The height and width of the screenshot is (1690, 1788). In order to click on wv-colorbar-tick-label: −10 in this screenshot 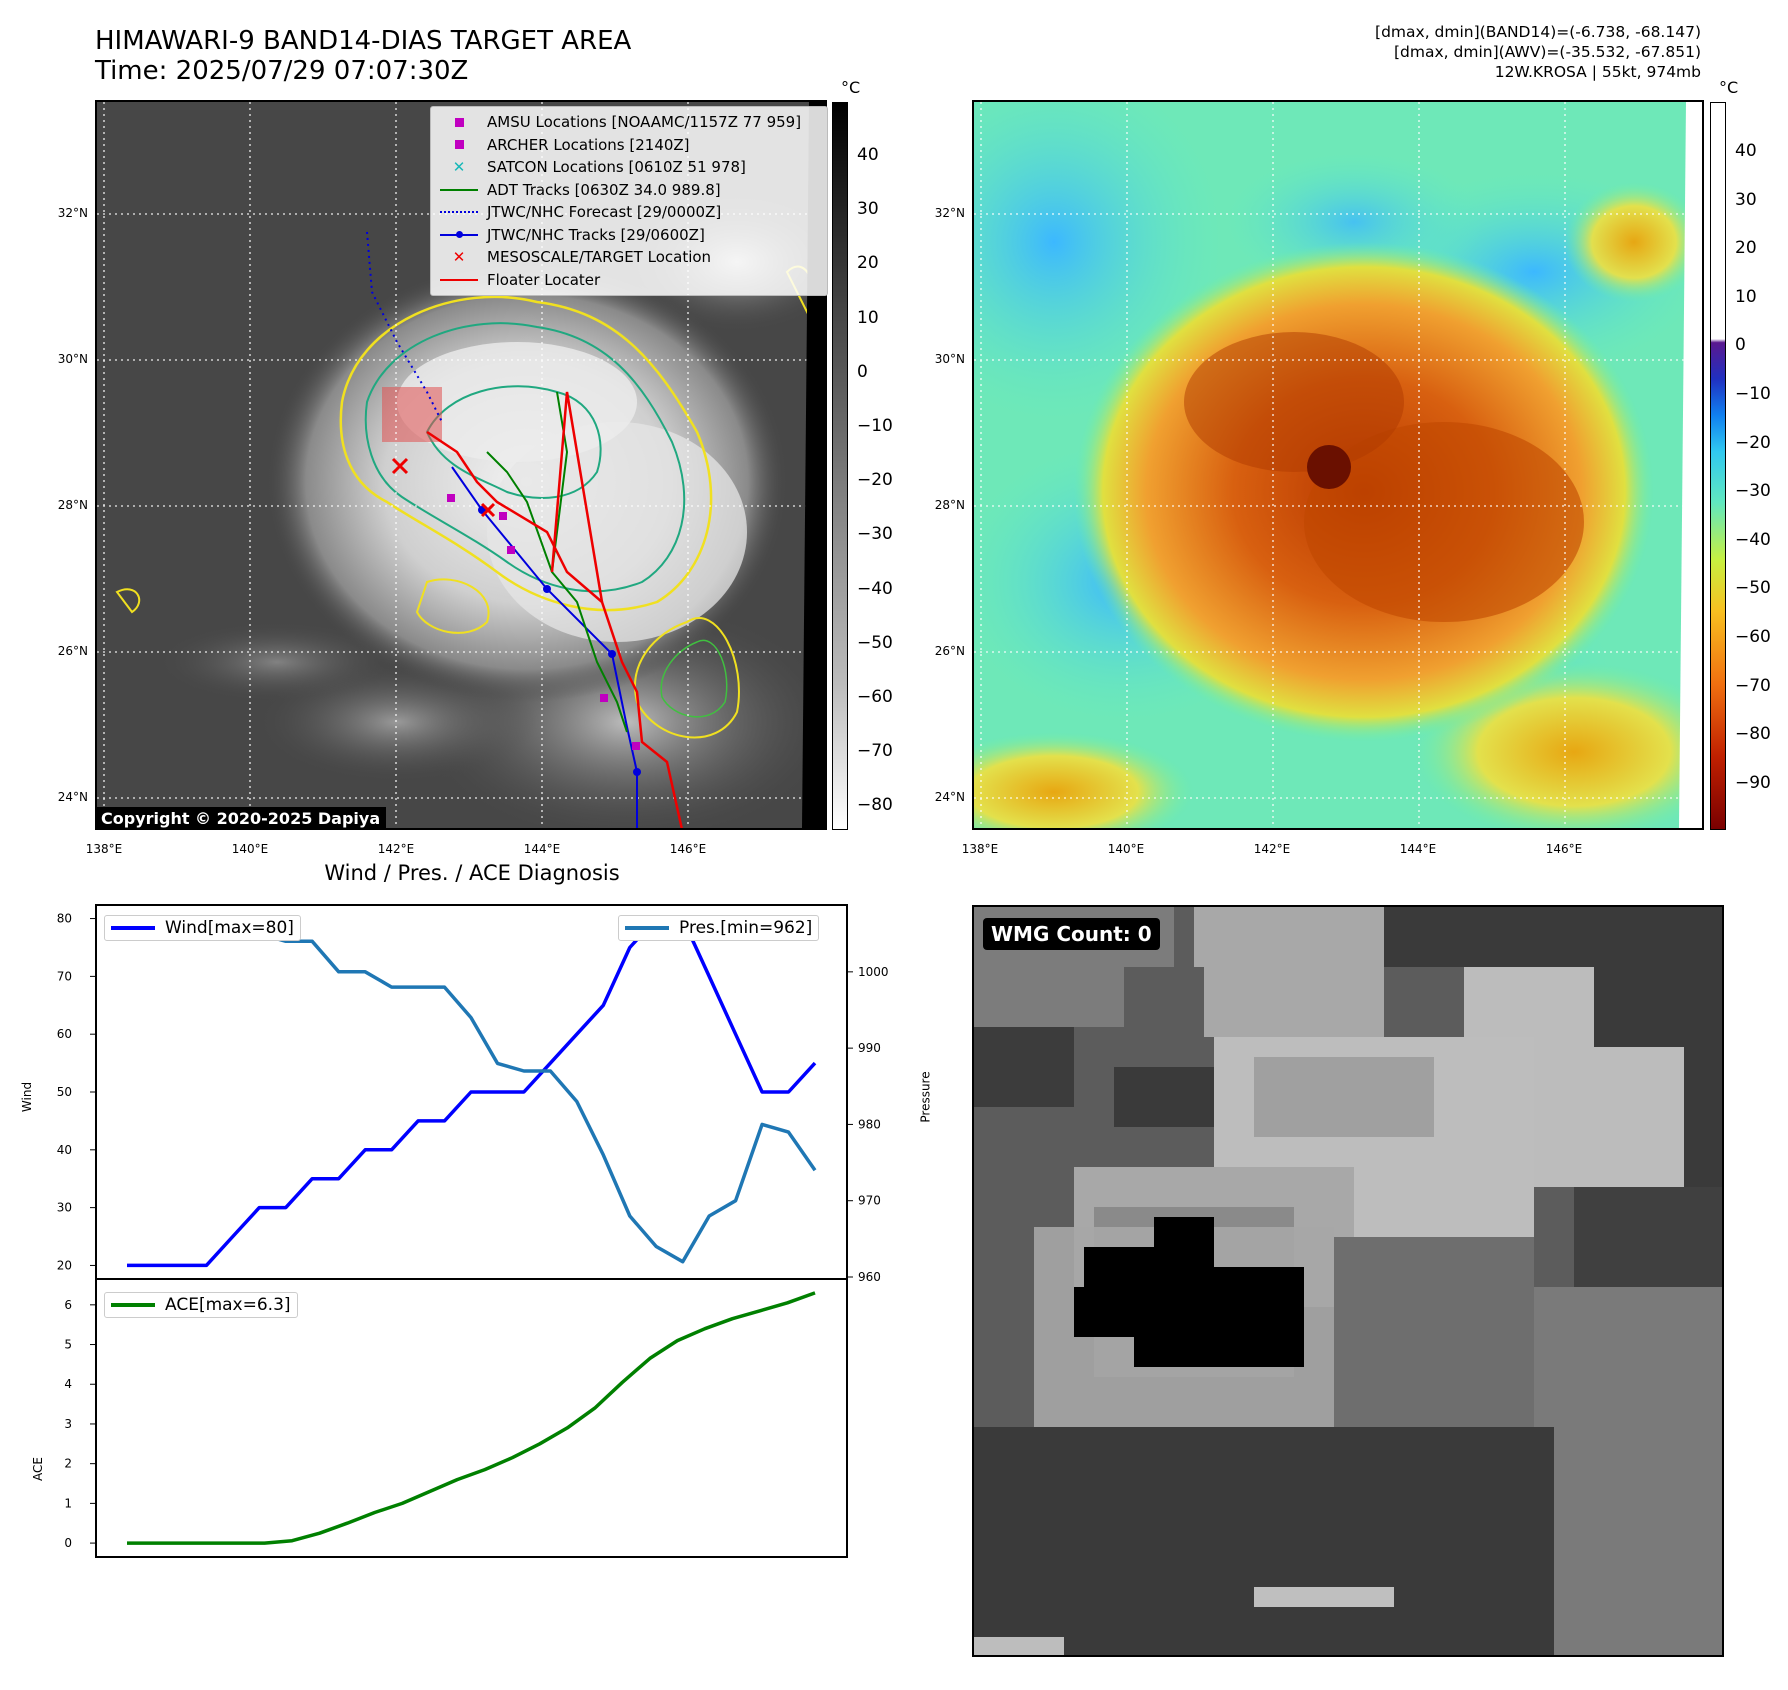, I will do `click(1753, 394)`.